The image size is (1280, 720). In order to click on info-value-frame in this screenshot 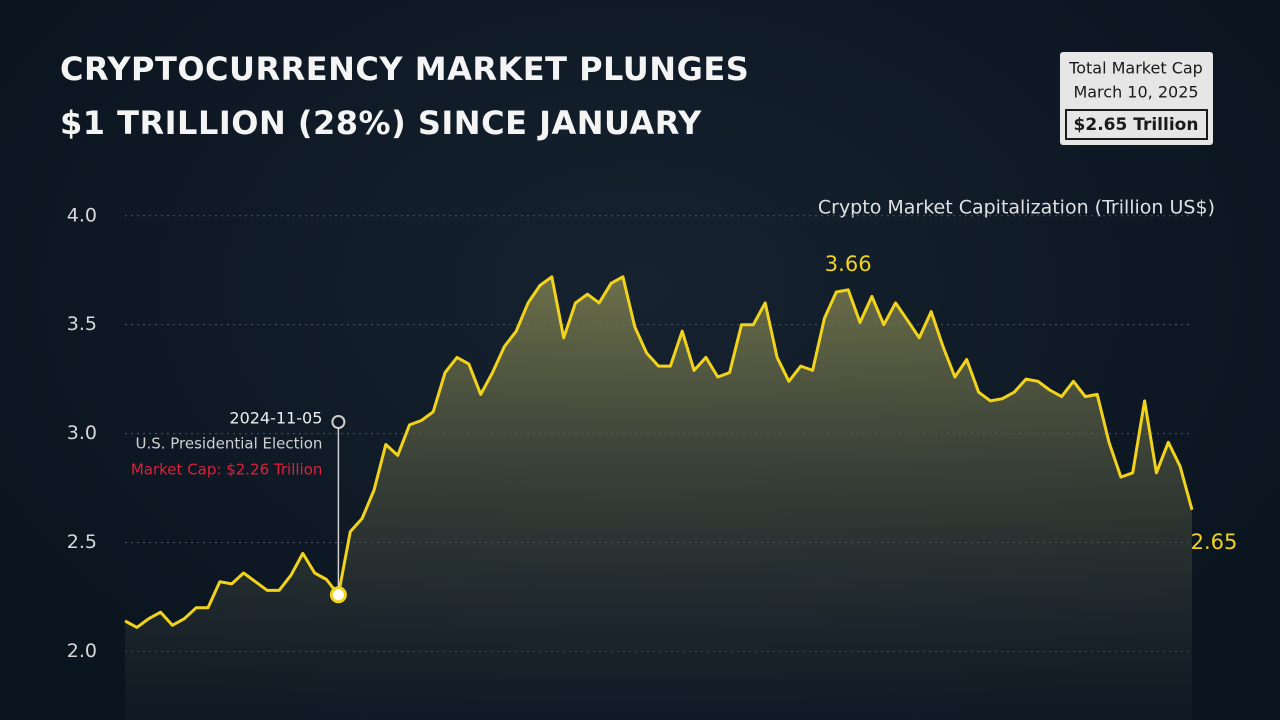, I will do `click(1136, 124)`.